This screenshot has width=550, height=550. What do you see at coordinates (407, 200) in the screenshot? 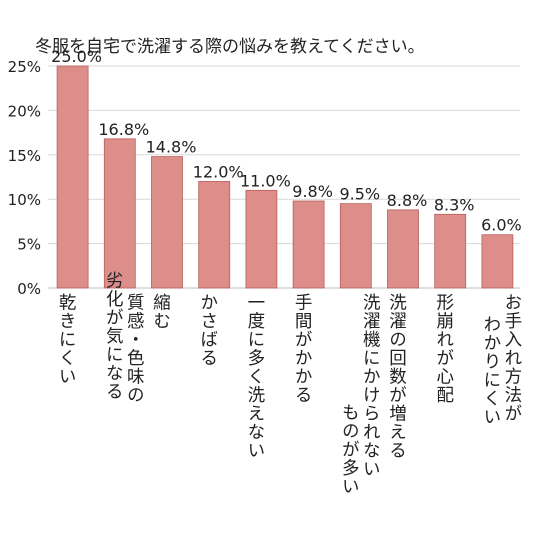
I see `bar-value-label: 8.8%` at bounding box center [407, 200].